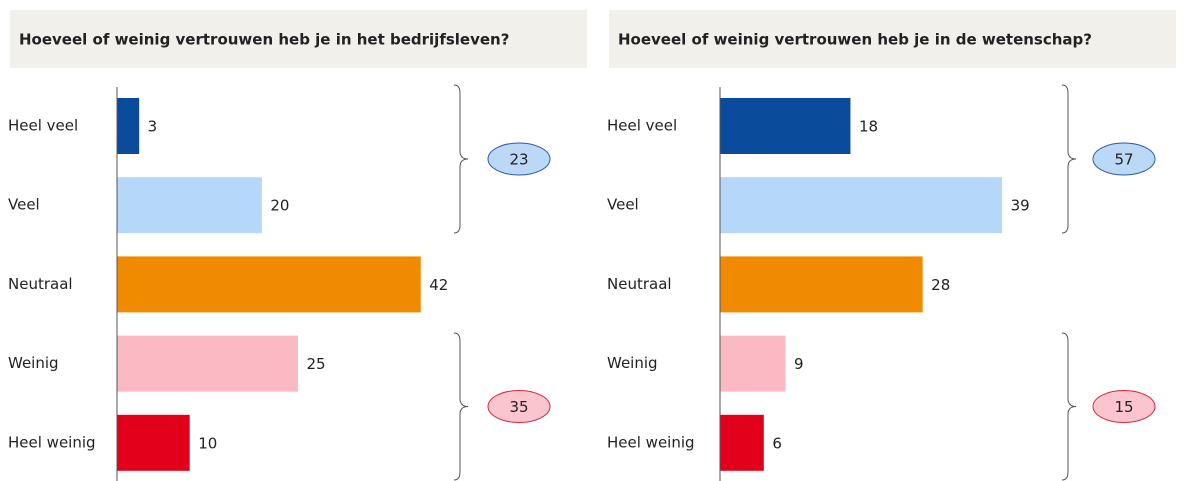  What do you see at coordinates (1020, 206) in the screenshot?
I see `value-label: 39` at bounding box center [1020, 206].